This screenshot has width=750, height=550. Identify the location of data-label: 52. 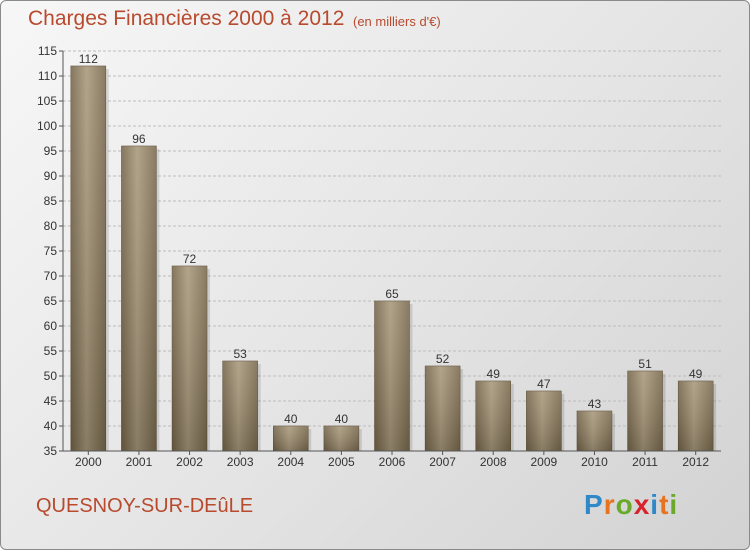
(443, 359).